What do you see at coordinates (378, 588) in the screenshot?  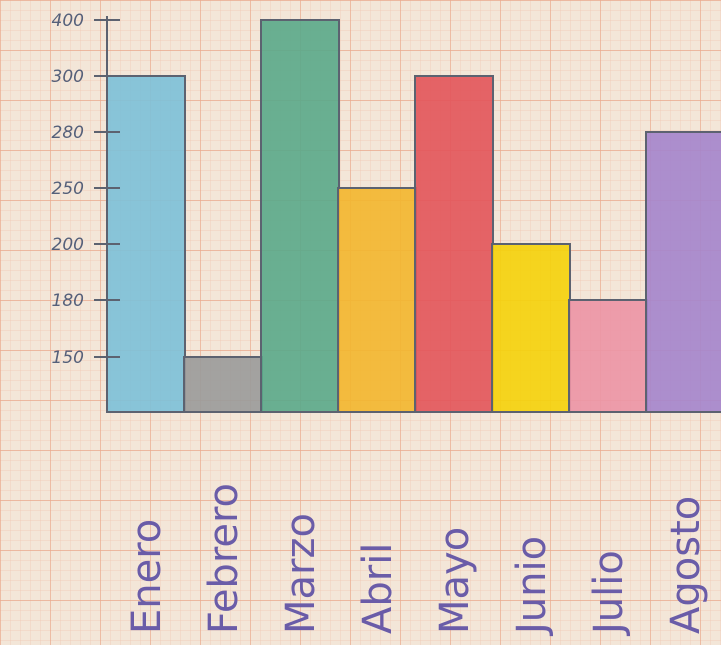 I see `category-label-abril: Abril` at bounding box center [378, 588].